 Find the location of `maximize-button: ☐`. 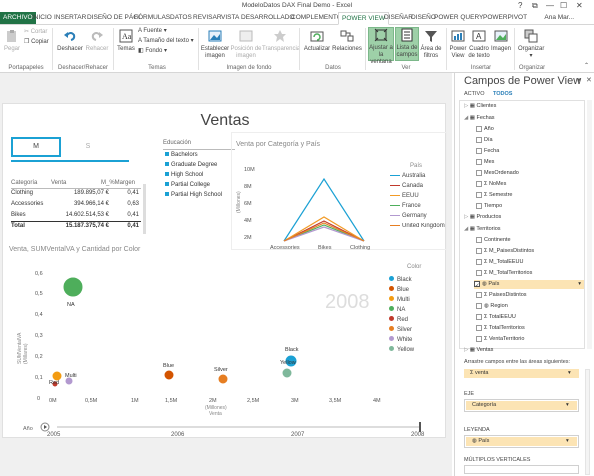

maximize-button: ☐ is located at coordinates (564, 5).